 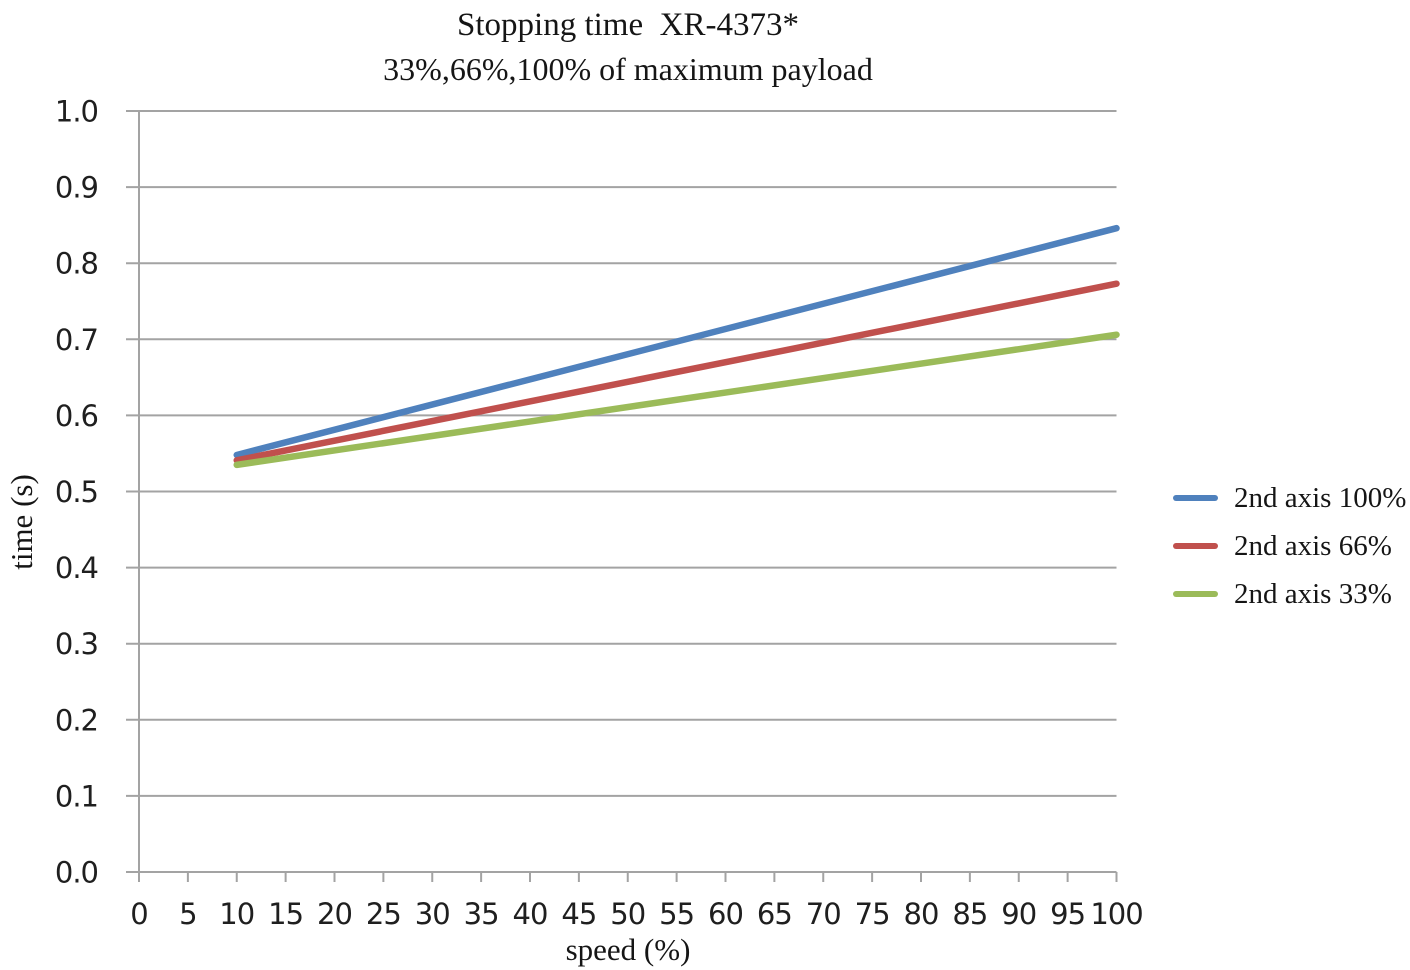 What do you see at coordinates (76, 416) in the screenshot?
I see `y-tick-label: 0.6` at bounding box center [76, 416].